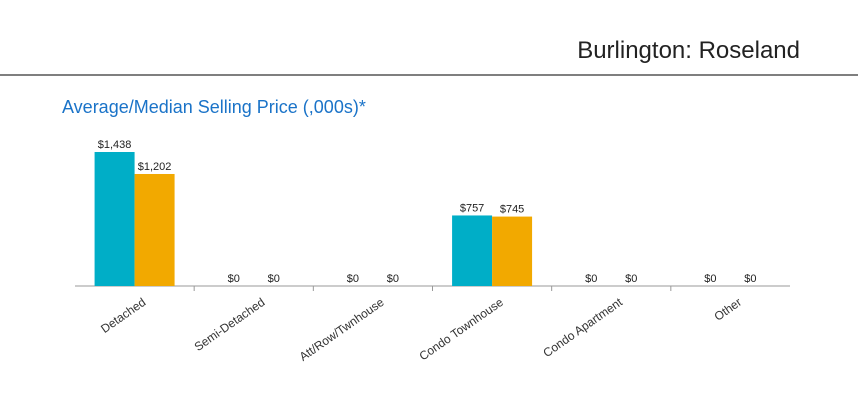  Describe the element at coordinates (728, 309) in the screenshot. I see `x-tick-label: Other` at that location.